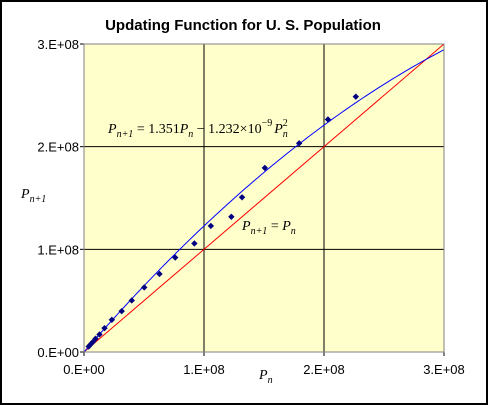  Describe the element at coordinates (58, 249) in the screenshot. I see `y-tick-label-1: 1.E+08` at that location.